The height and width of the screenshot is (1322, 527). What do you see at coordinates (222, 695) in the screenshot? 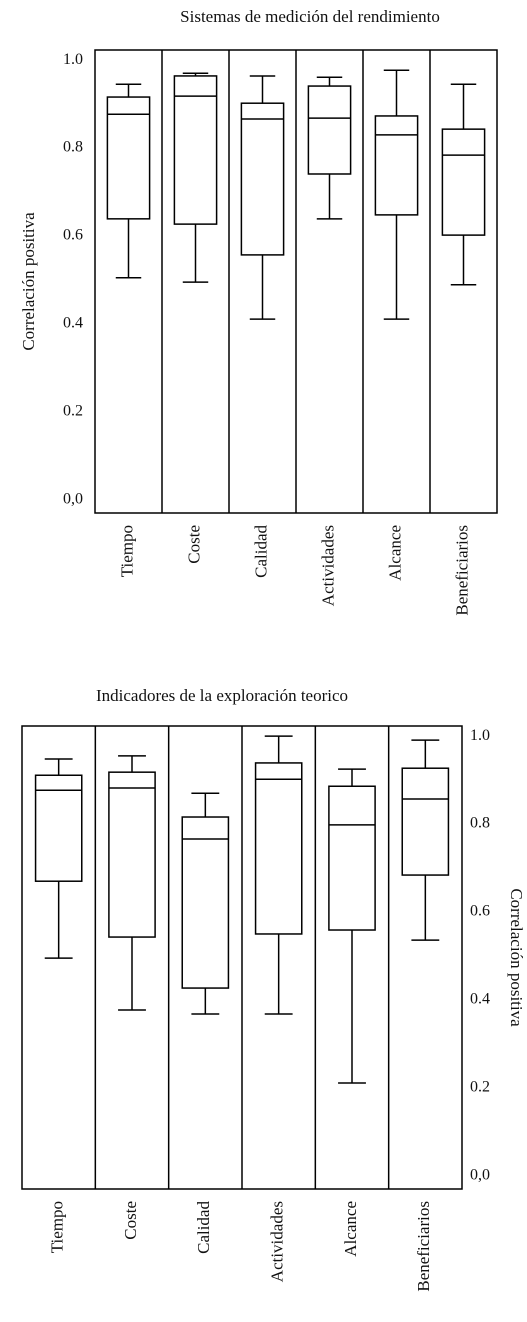
I see `chart-title: Indicadores de la exploración teorico` at bounding box center [222, 695].